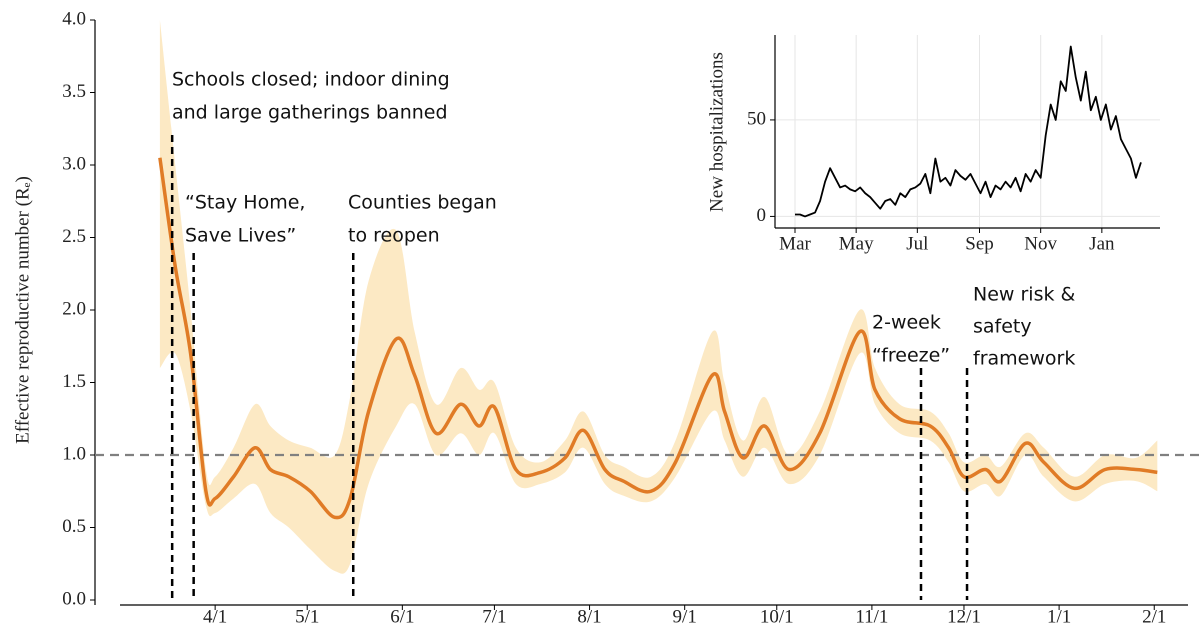 Image resolution: width=1201 pixels, height=629 pixels. I want to click on x-tick-label: Jan, so click(1102, 243).